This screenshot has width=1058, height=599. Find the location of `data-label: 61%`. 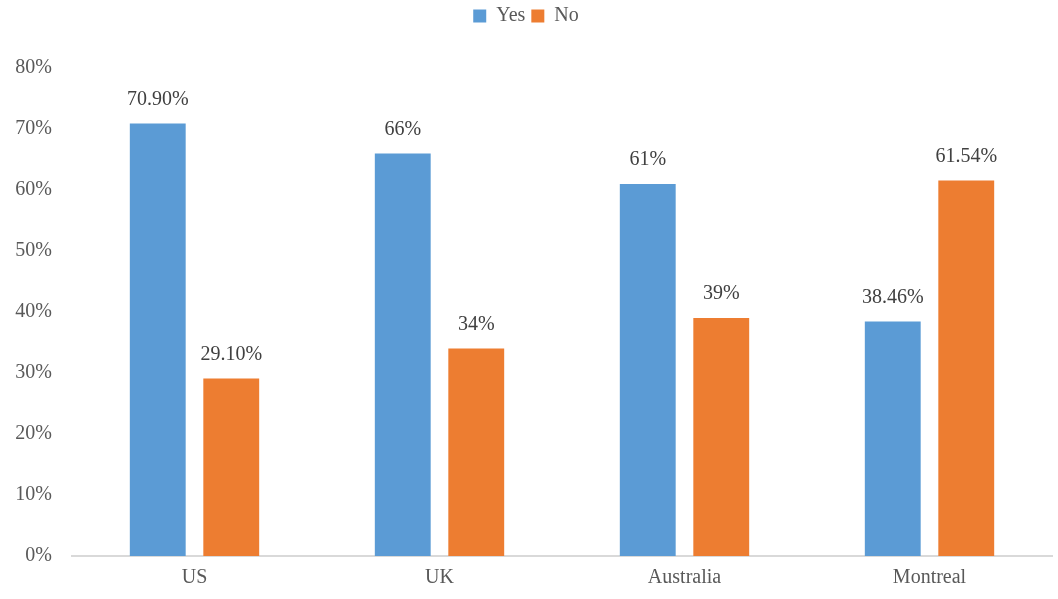

data-label: 61% is located at coordinates (648, 158).